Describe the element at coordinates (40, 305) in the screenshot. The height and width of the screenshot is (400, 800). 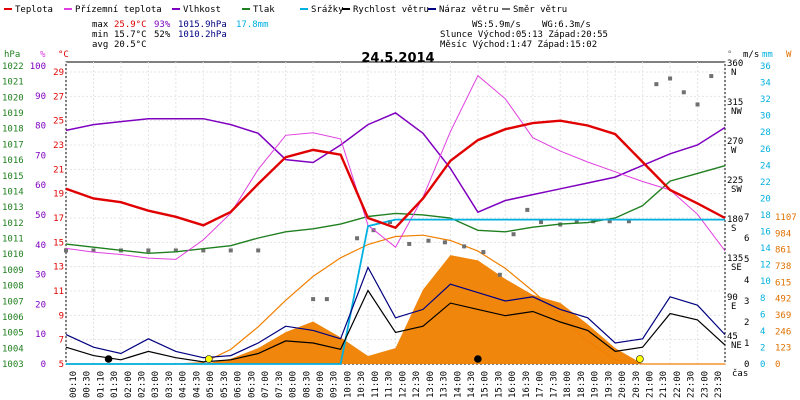
I see `tick-pct-8: 20` at that location.